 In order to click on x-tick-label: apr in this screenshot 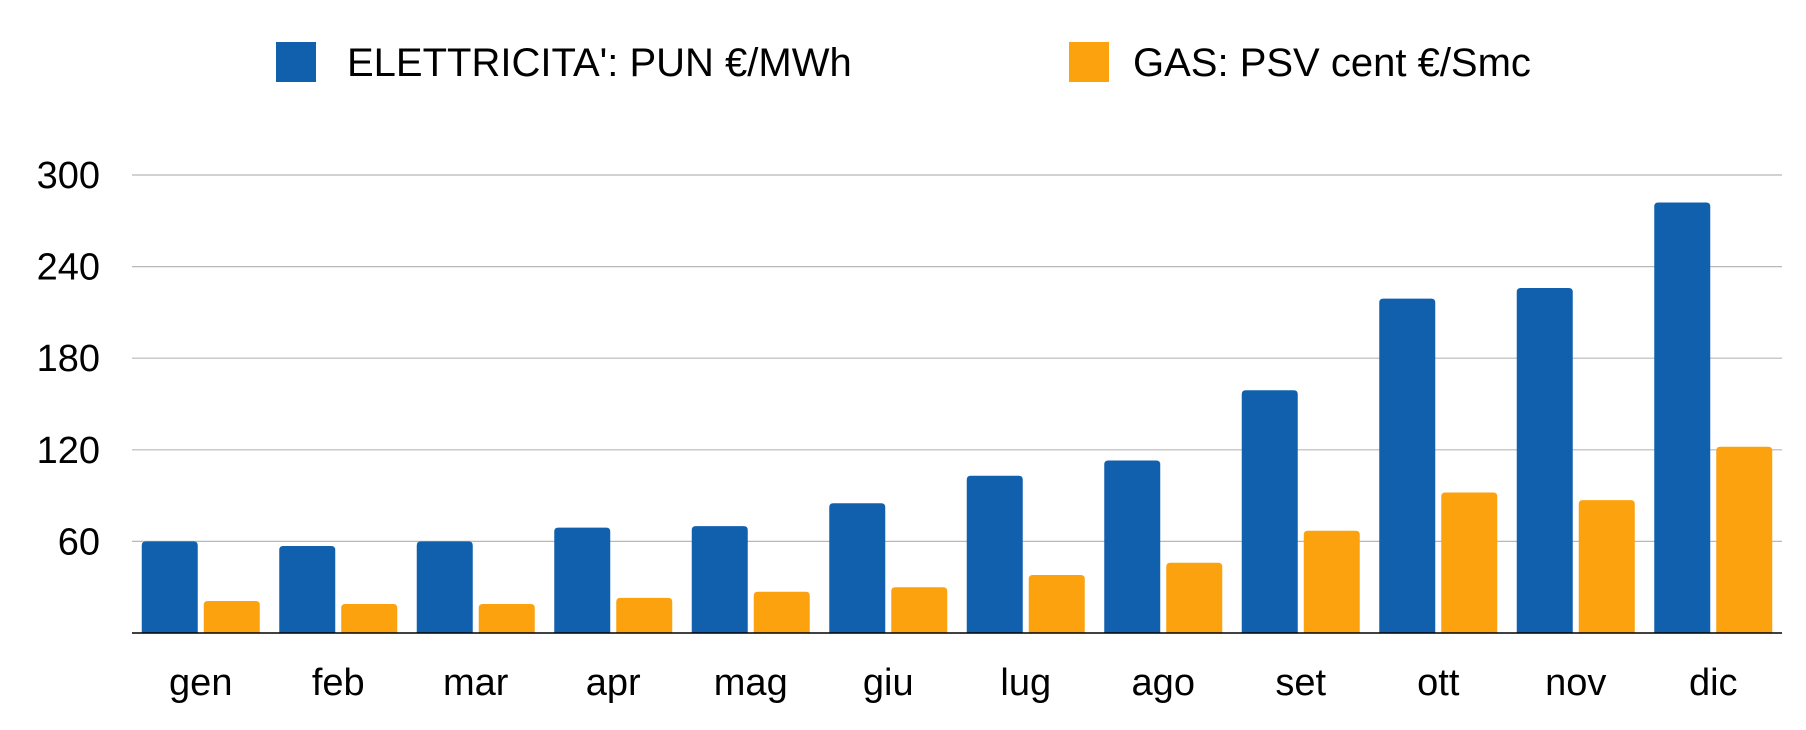, I will do `click(613, 683)`.